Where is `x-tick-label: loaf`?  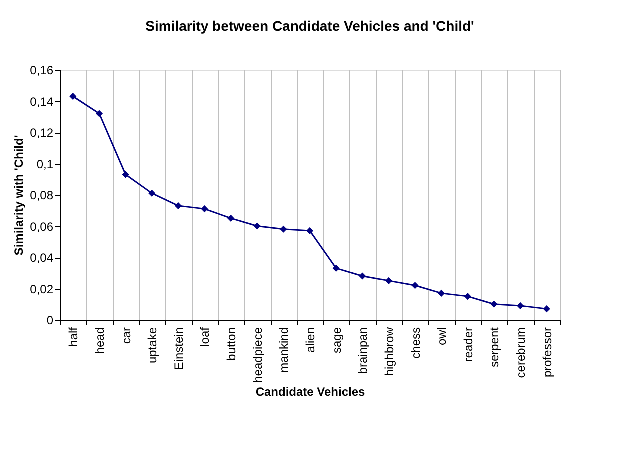
x-tick-label: loaf is located at coordinates (205, 336).